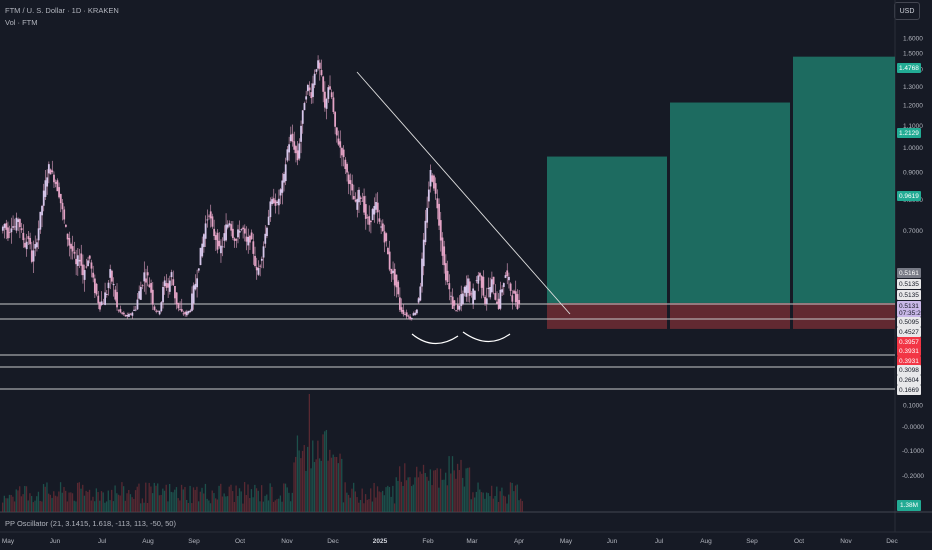  Describe the element at coordinates (486, 337) in the screenshot. I see `double-bottom-arc-right` at that location.